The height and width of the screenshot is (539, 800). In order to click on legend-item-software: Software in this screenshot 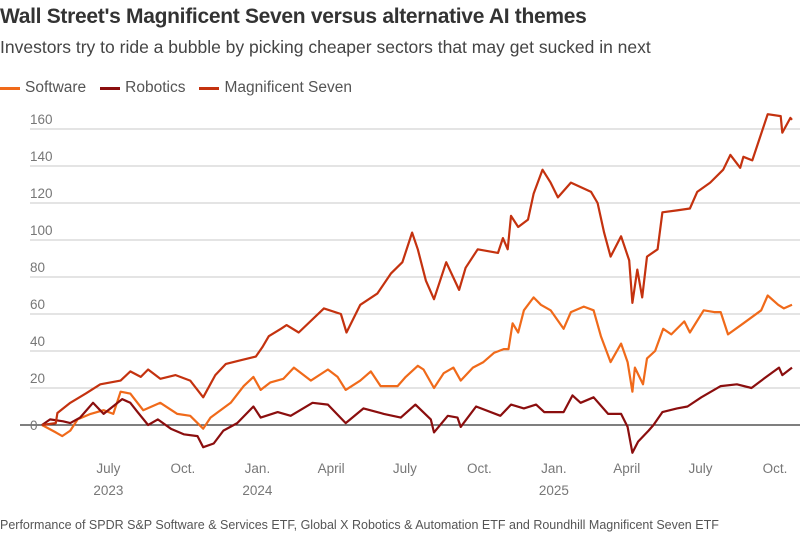, I will do `click(43, 88)`.